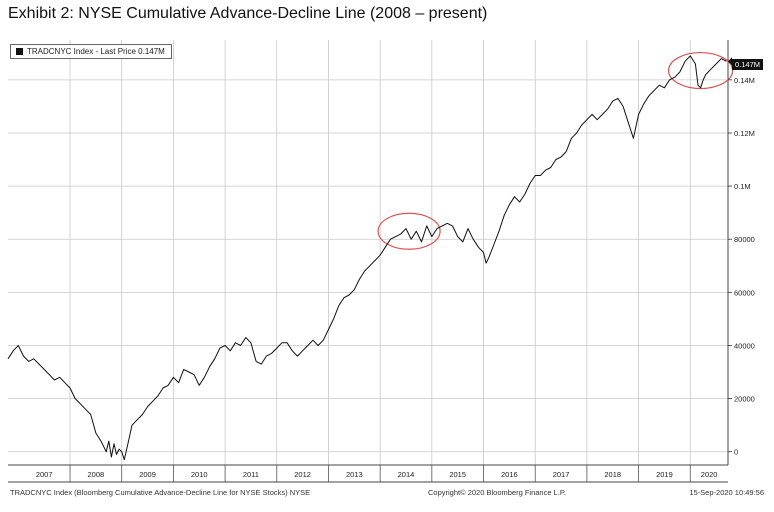  I want to click on legend-swatch, so click(19, 51).